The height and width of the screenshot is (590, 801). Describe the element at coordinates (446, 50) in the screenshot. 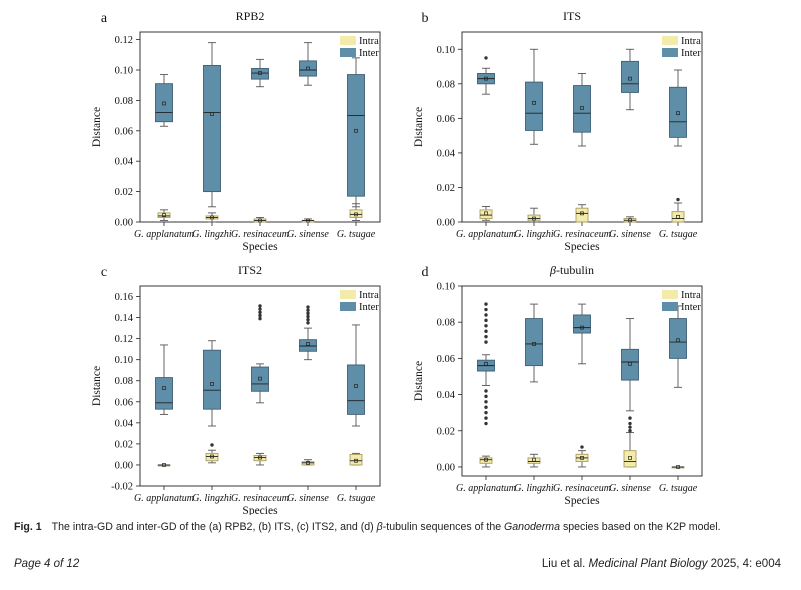

I see `y-tick-label: 0.10` at that location.